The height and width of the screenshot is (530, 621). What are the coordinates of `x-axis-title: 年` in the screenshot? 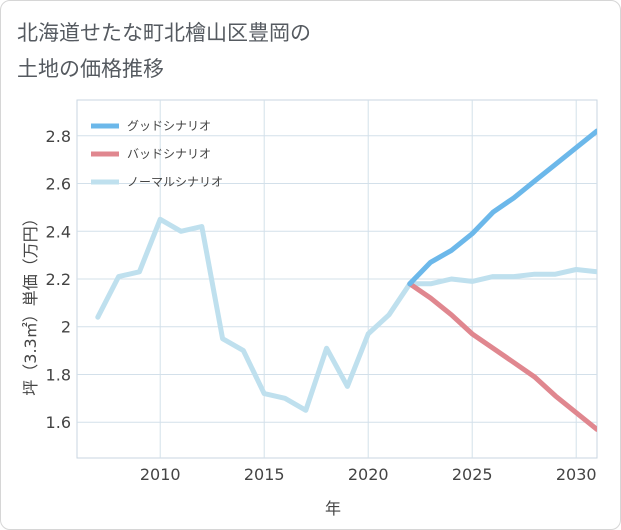 It's located at (333, 508).